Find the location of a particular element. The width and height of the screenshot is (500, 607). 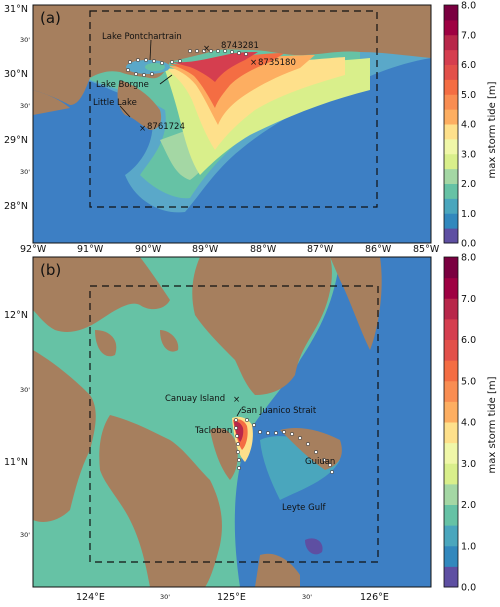

lon-tick: 91°W is located at coordinates (90, 249).